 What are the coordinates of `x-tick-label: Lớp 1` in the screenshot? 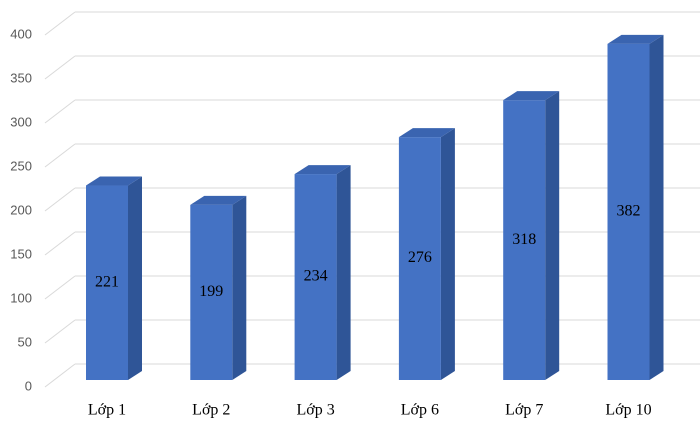 It's located at (107, 410).